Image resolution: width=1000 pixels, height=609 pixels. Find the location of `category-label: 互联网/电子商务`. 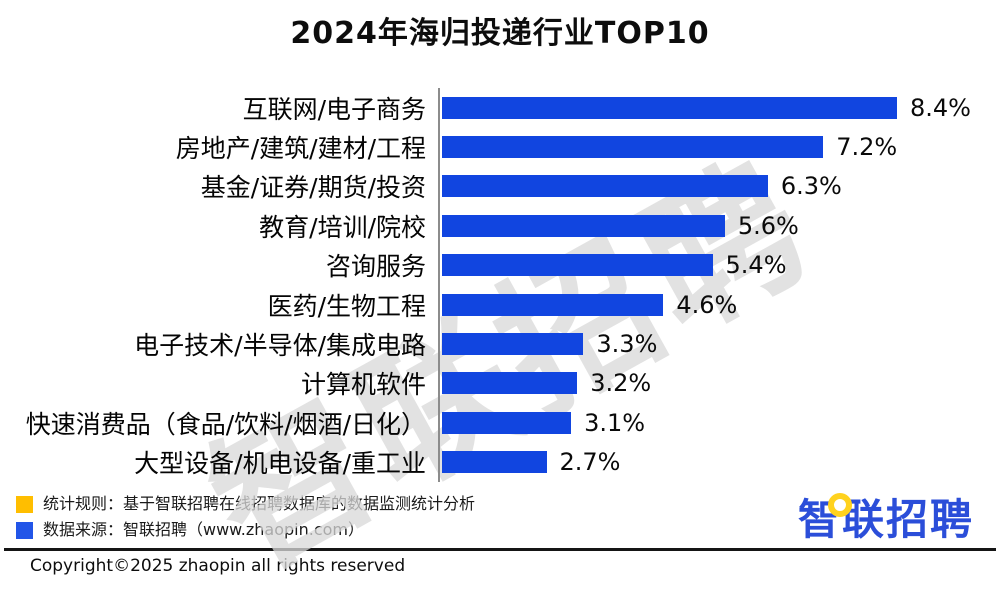

category-label: 互联网/电子商务 is located at coordinates (334, 109).